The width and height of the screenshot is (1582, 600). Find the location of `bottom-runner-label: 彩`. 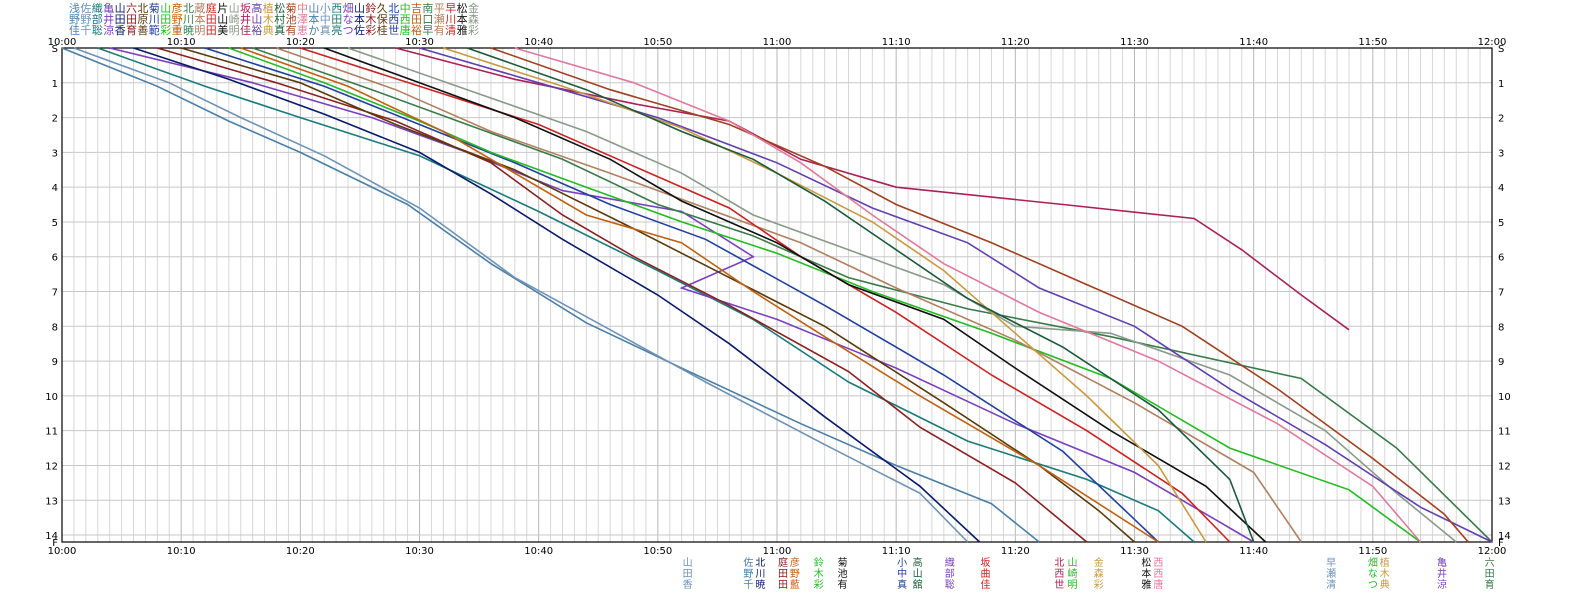

bottom-runner-label: 彩 is located at coordinates (819, 585).